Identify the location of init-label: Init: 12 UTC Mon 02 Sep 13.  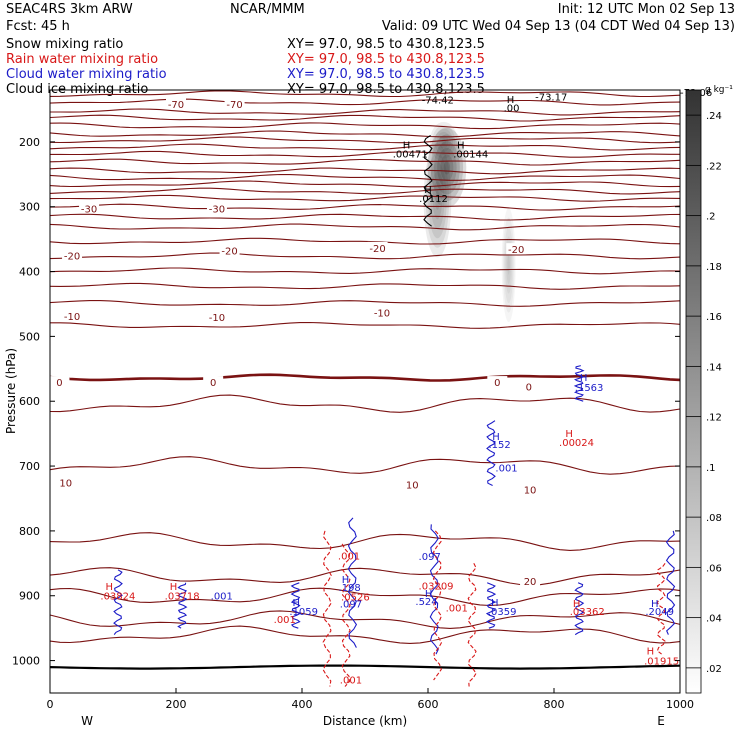
(646, 9).